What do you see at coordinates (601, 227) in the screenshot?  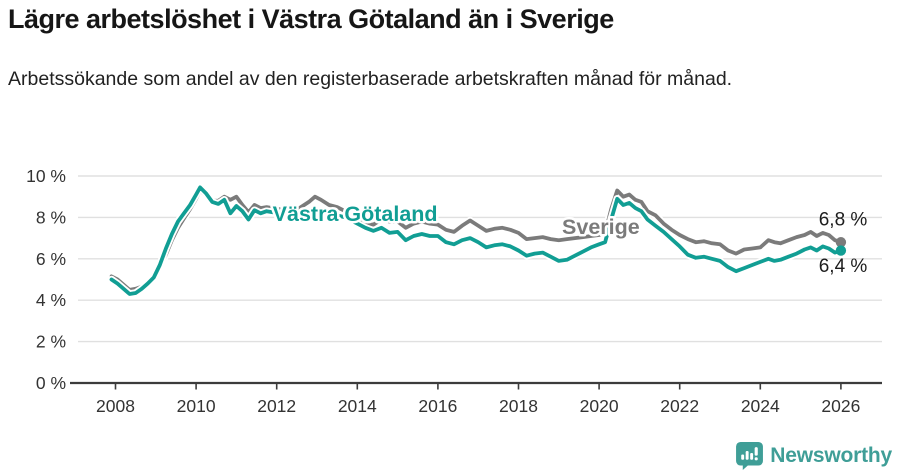 I see `series-label-sverige: Sverige` at bounding box center [601, 227].